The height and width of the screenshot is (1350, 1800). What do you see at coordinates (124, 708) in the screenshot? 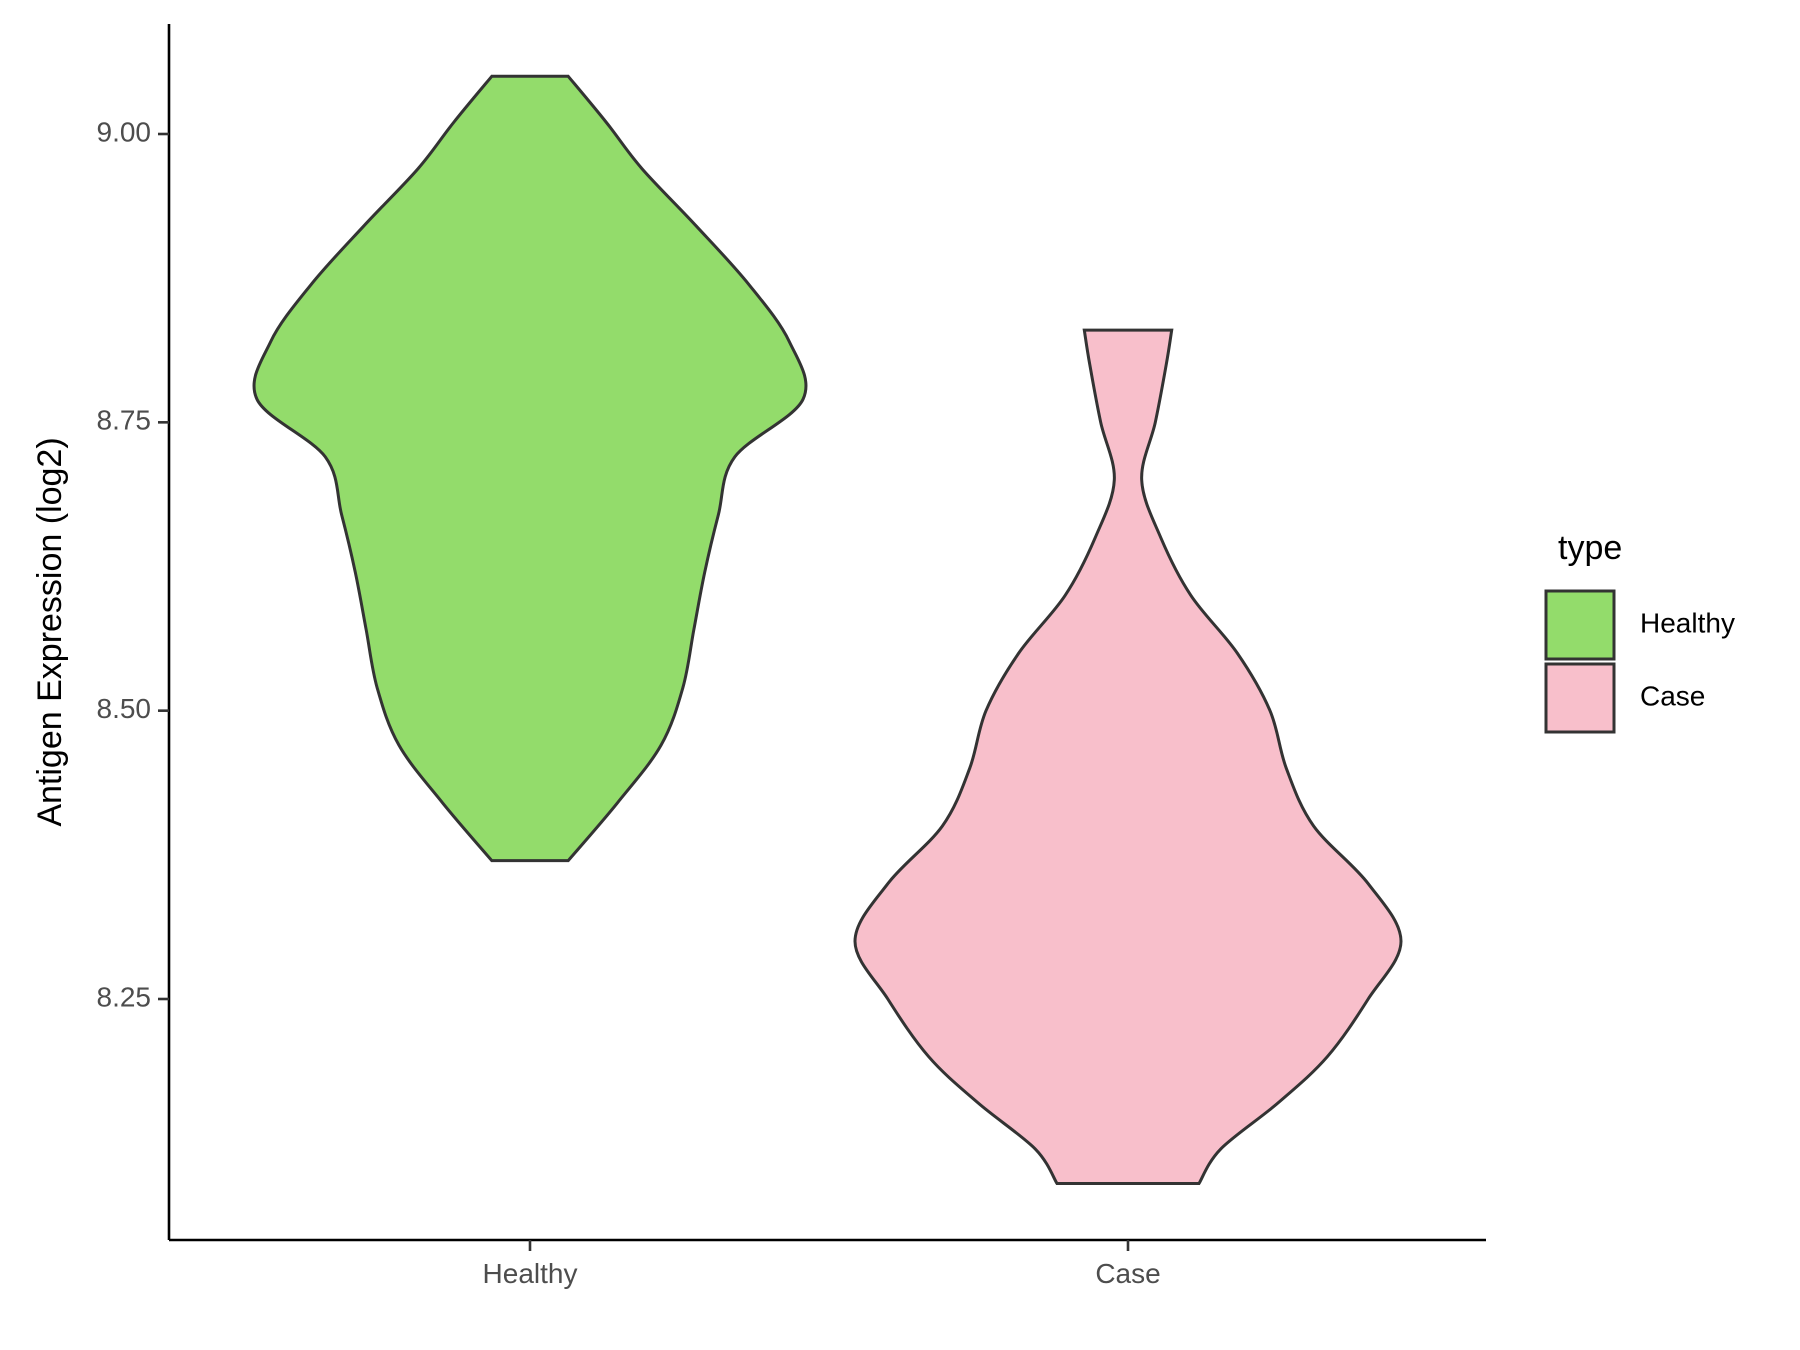
I see `y-tick-label: 8.50` at bounding box center [124, 708].